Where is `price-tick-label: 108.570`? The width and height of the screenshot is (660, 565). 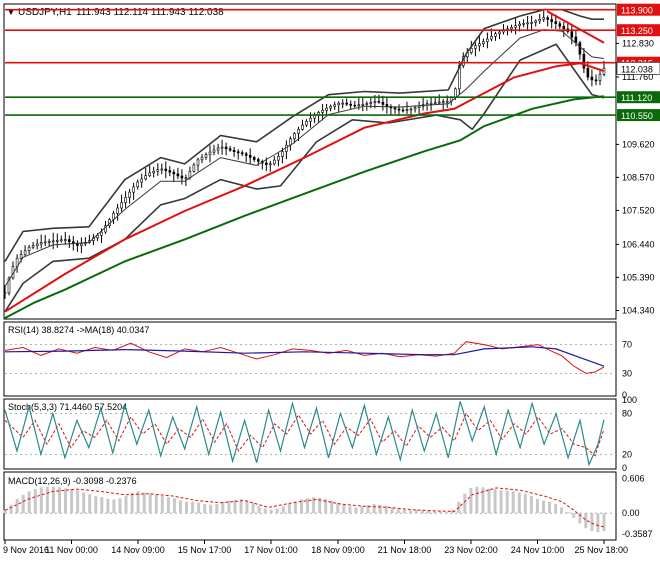
price-tick-label: 108.570 is located at coordinates (638, 177).